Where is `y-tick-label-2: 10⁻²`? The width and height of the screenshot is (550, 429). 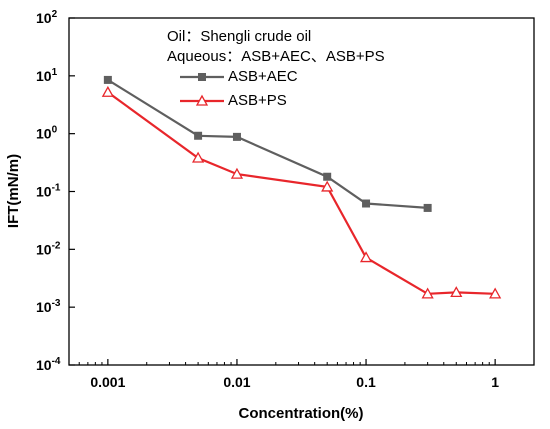
y-tick-label-2: 10⁻² is located at coordinates (48, 248).